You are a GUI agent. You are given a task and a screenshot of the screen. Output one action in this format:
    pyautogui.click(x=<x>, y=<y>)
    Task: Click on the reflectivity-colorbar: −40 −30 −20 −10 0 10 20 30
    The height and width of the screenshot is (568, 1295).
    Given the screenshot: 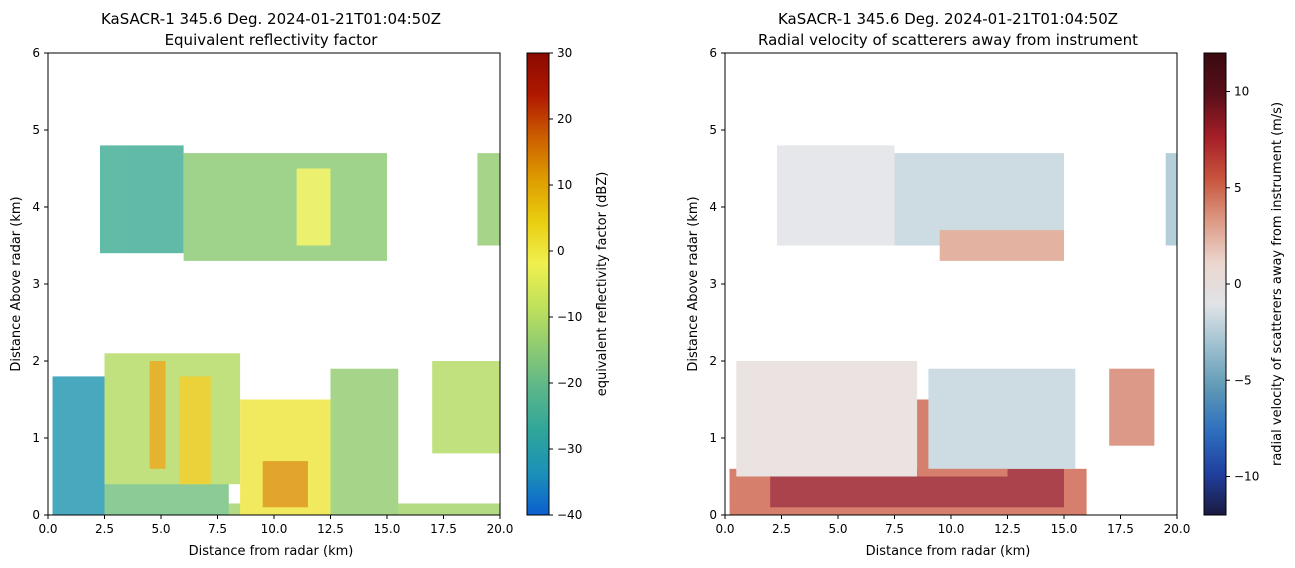 What is the action you would take?
    pyautogui.click(x=554, y=284)
    